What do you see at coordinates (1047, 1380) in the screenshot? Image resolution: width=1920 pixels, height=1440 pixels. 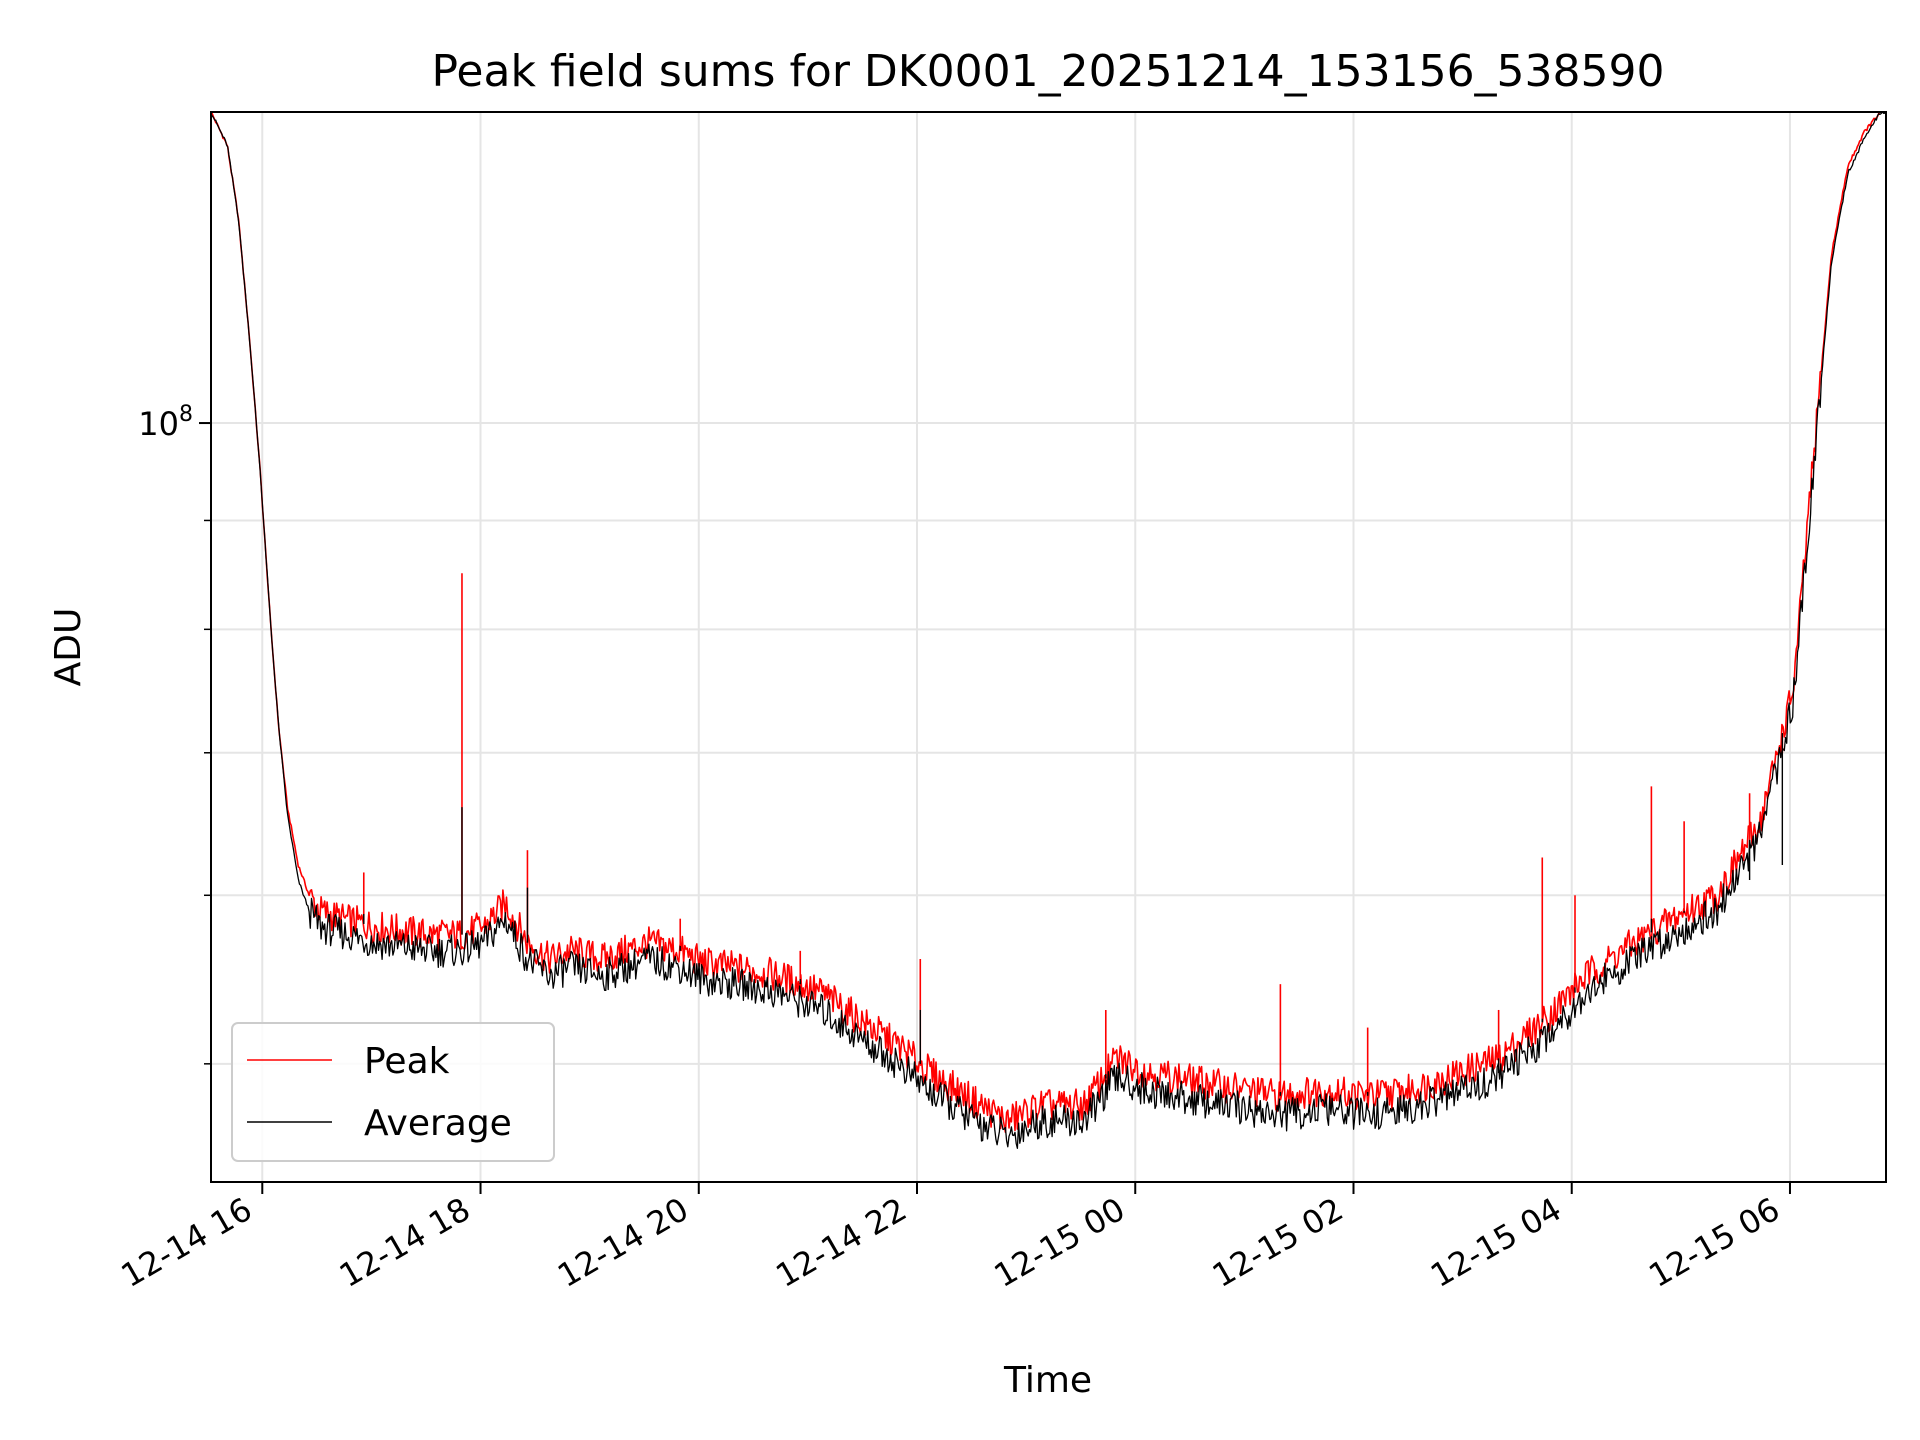 I see `x-axis-label: Time` at bounding box center [1047, 1380].